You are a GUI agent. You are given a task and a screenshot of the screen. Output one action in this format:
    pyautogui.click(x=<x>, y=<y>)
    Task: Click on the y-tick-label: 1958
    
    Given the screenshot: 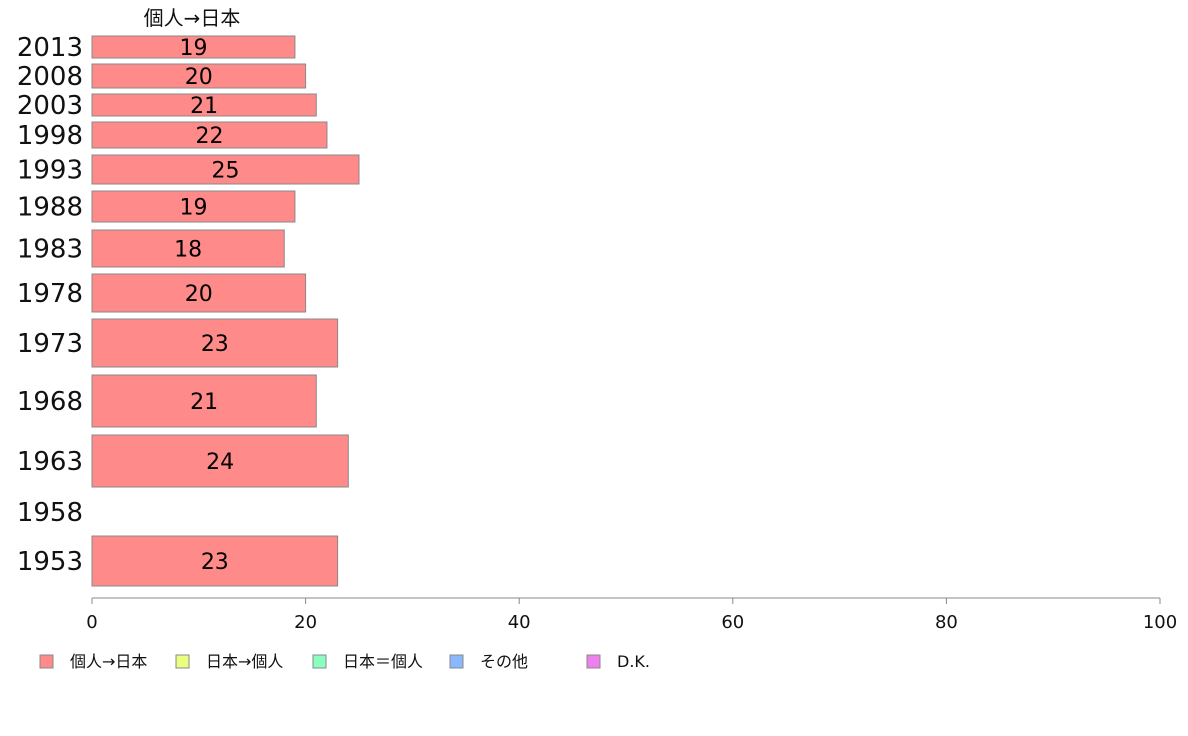 What is the action you would take?
    pyautogui.click(x=50, y=513)
    